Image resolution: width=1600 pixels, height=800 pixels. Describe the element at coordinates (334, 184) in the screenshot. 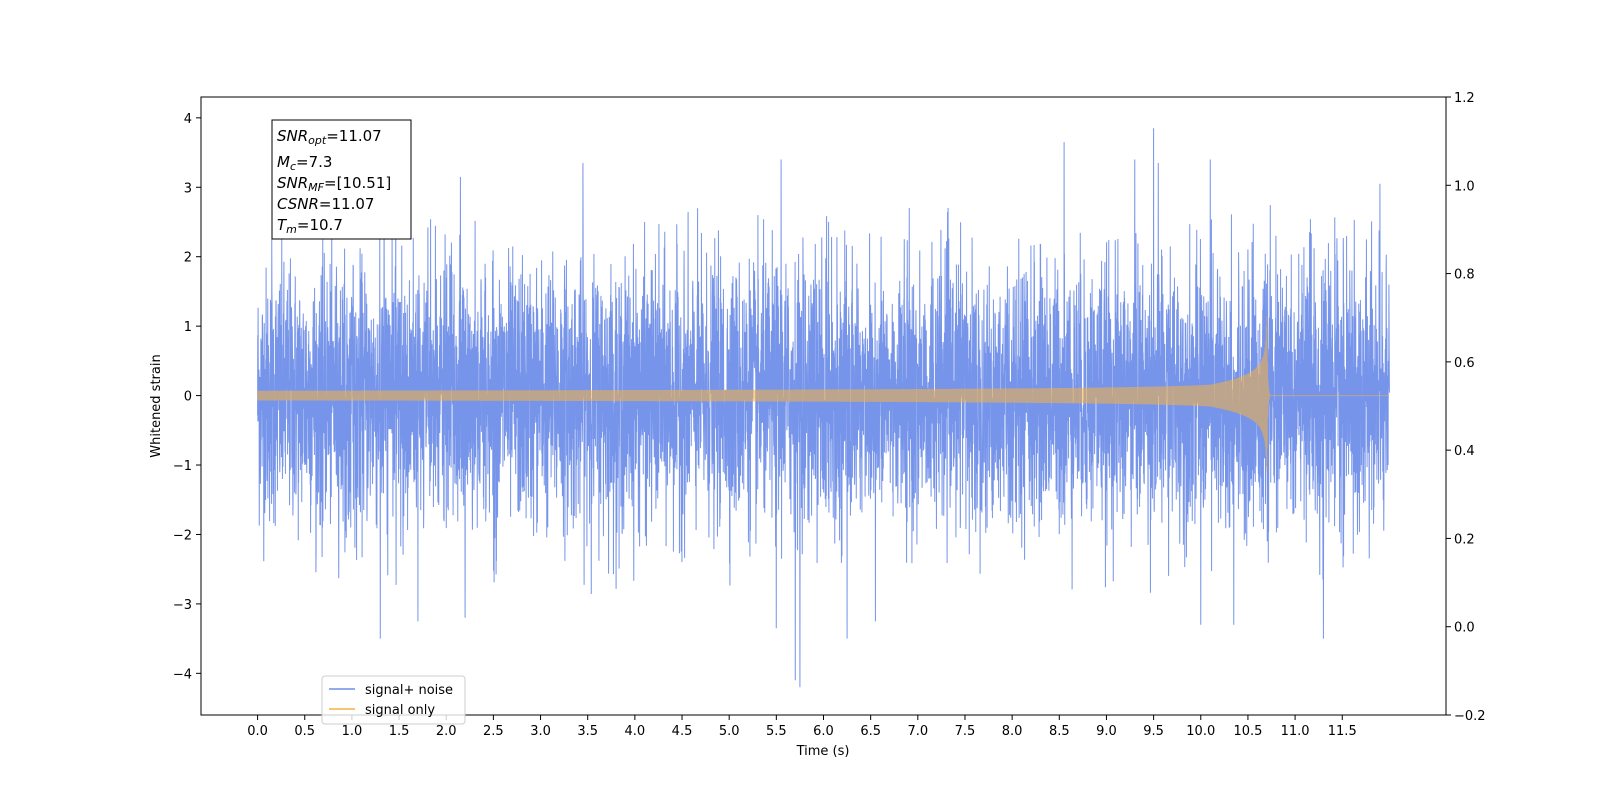

I see `annotation-line: SNRMF=[10.51]` at that location.